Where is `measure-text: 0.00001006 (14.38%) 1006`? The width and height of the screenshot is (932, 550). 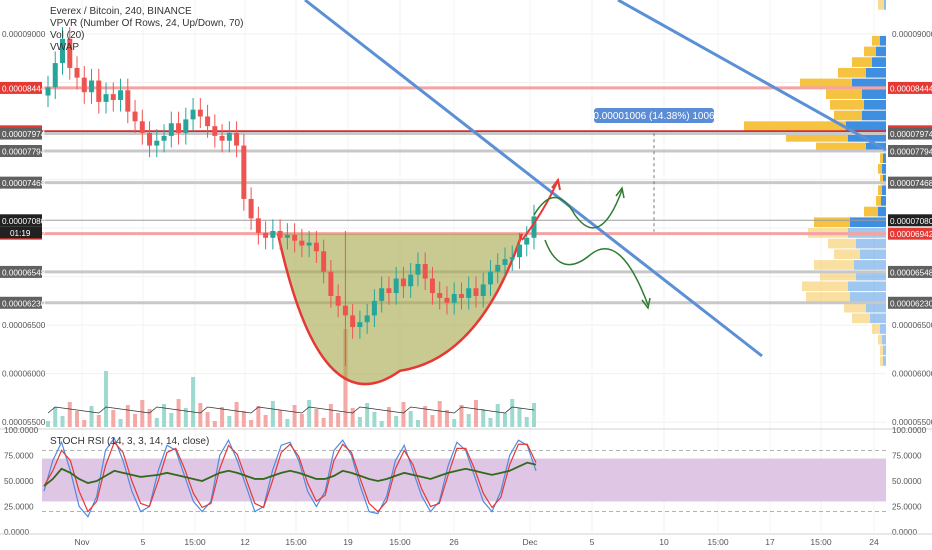
measure-text: 0.00001006 (14.38%) 1006 is located at coordinates (654, 116).